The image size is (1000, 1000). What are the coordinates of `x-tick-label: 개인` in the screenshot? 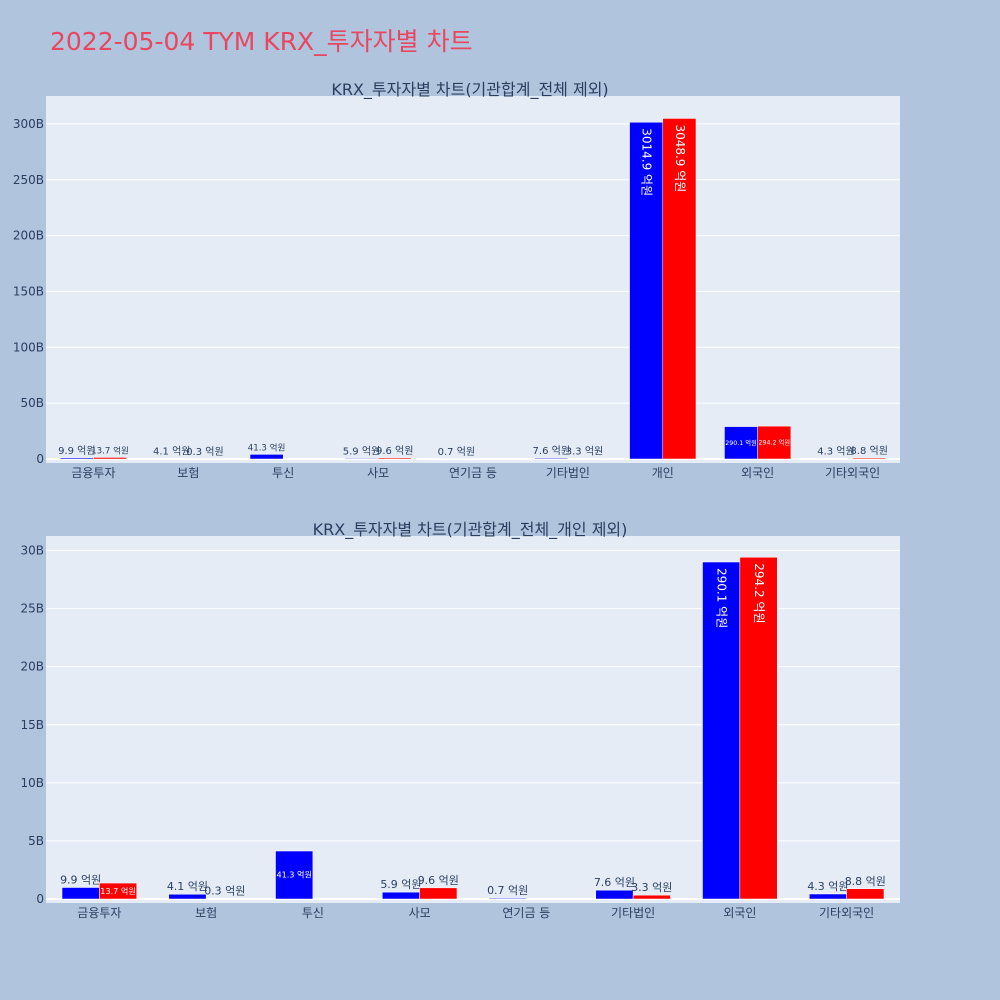 It's located at (663, 473).